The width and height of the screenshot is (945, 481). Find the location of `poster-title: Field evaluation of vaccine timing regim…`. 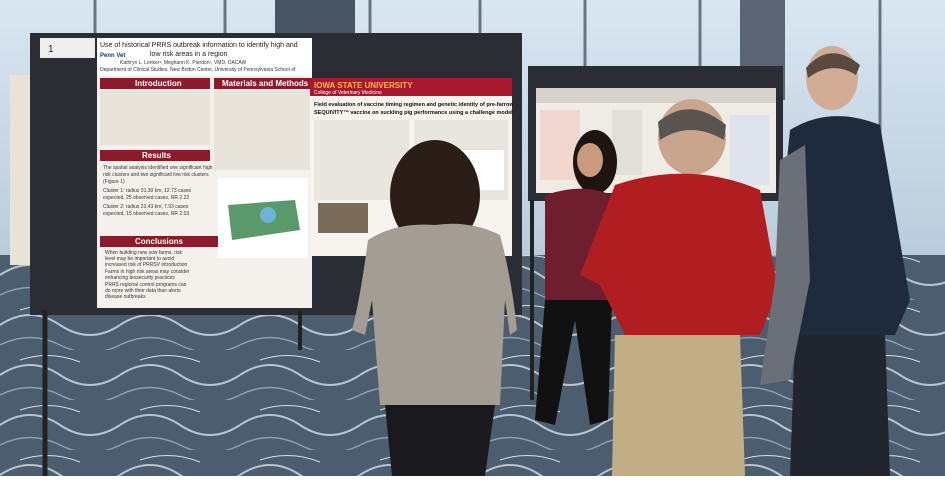

poster-title: Field evaluation of vaccine timing regim… is located at coordinates (414, 105).